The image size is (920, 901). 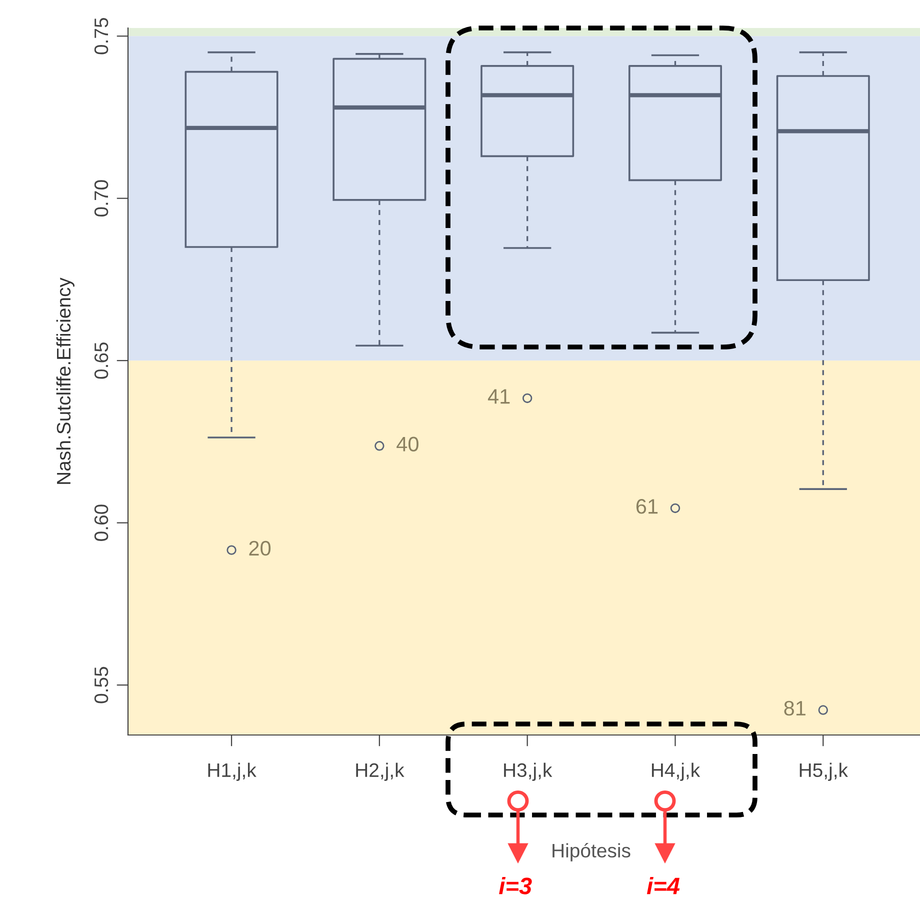 I want to click on annotation: 20, so click(x=260, y=548).